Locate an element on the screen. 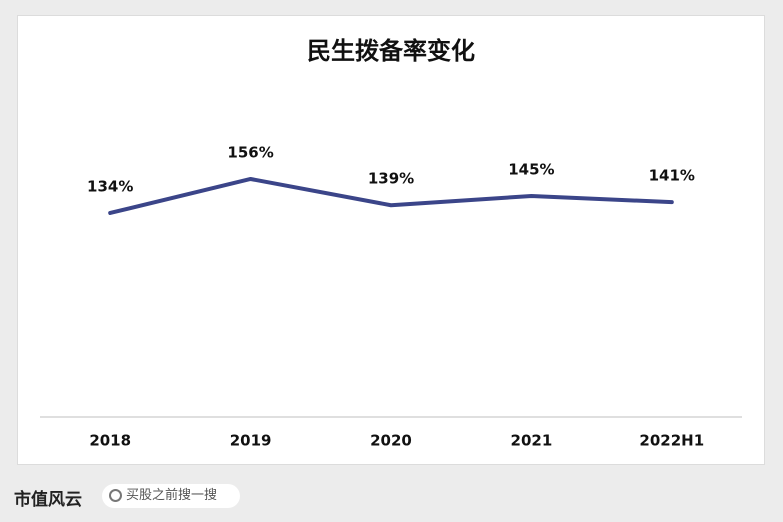  brand-logo: 市值风云 is located at coordinates (48, 500).